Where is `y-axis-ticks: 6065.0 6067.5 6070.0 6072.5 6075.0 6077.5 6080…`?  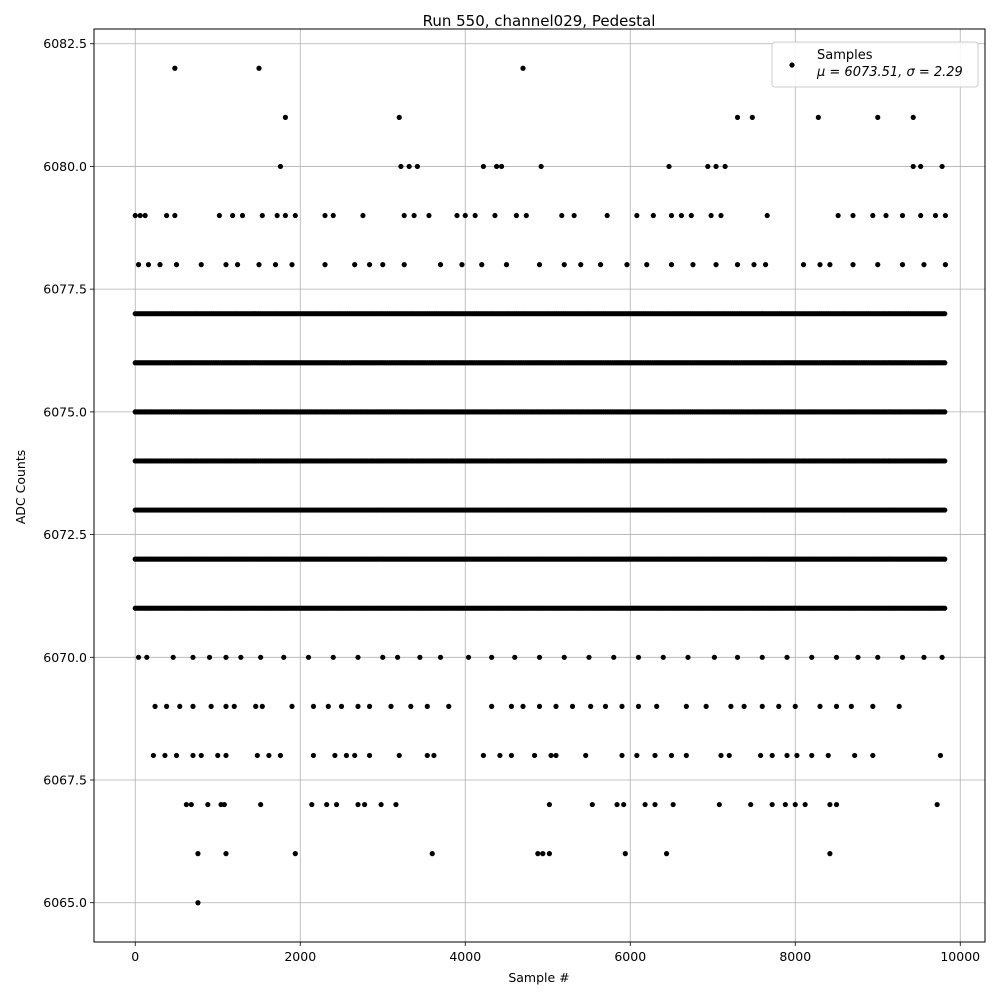
y-axis-ticks: 6065.0 6067.5 6070.0 6072.5 6075.0 6077.5 6080… is located at coordinates (68, 473).